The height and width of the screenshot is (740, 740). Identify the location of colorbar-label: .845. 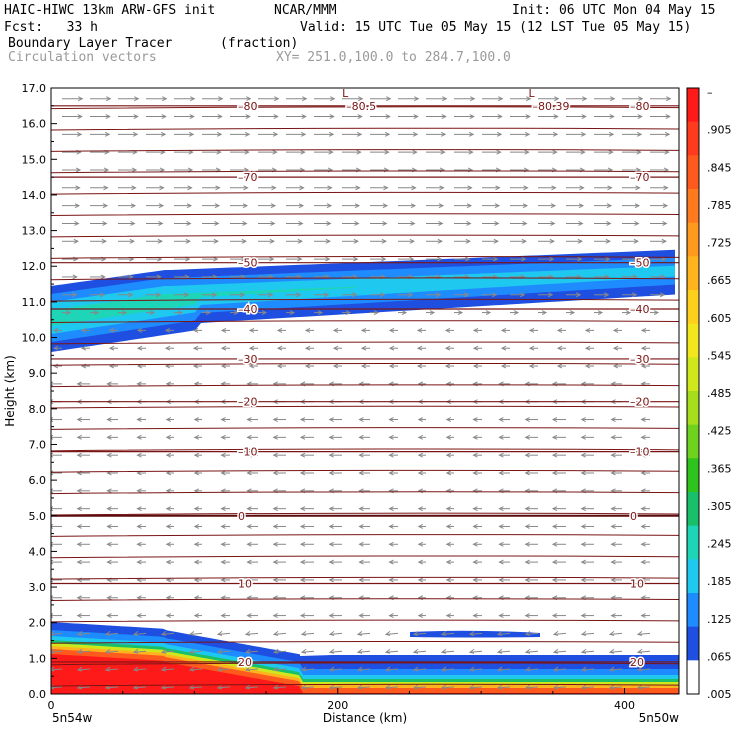
(719, 167).